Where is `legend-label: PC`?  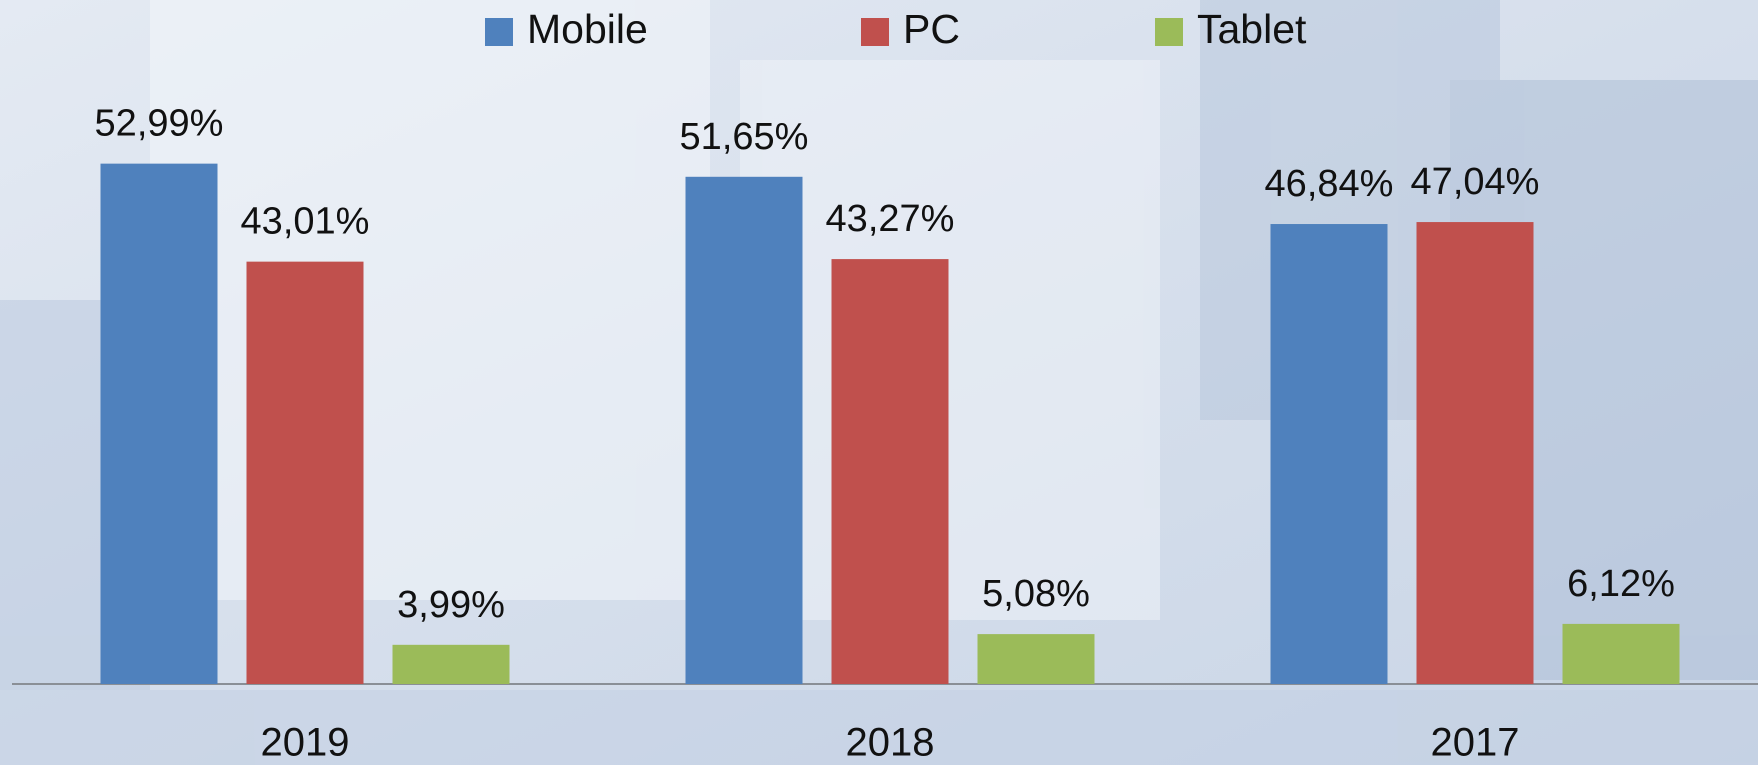 legend-label: PC is located at coordinates (931, 29).